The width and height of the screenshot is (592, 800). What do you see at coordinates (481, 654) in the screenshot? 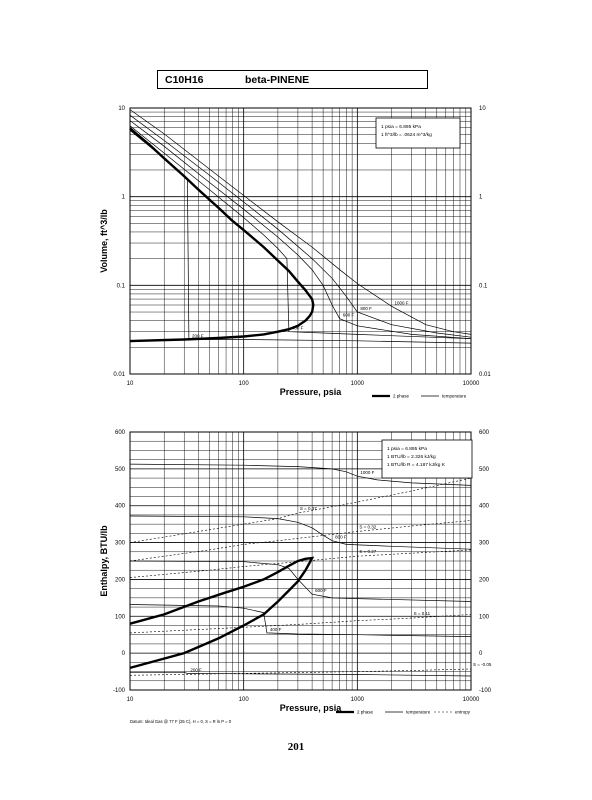
I see `y-tick-label-right: 0` at bounding box center [481, 654].